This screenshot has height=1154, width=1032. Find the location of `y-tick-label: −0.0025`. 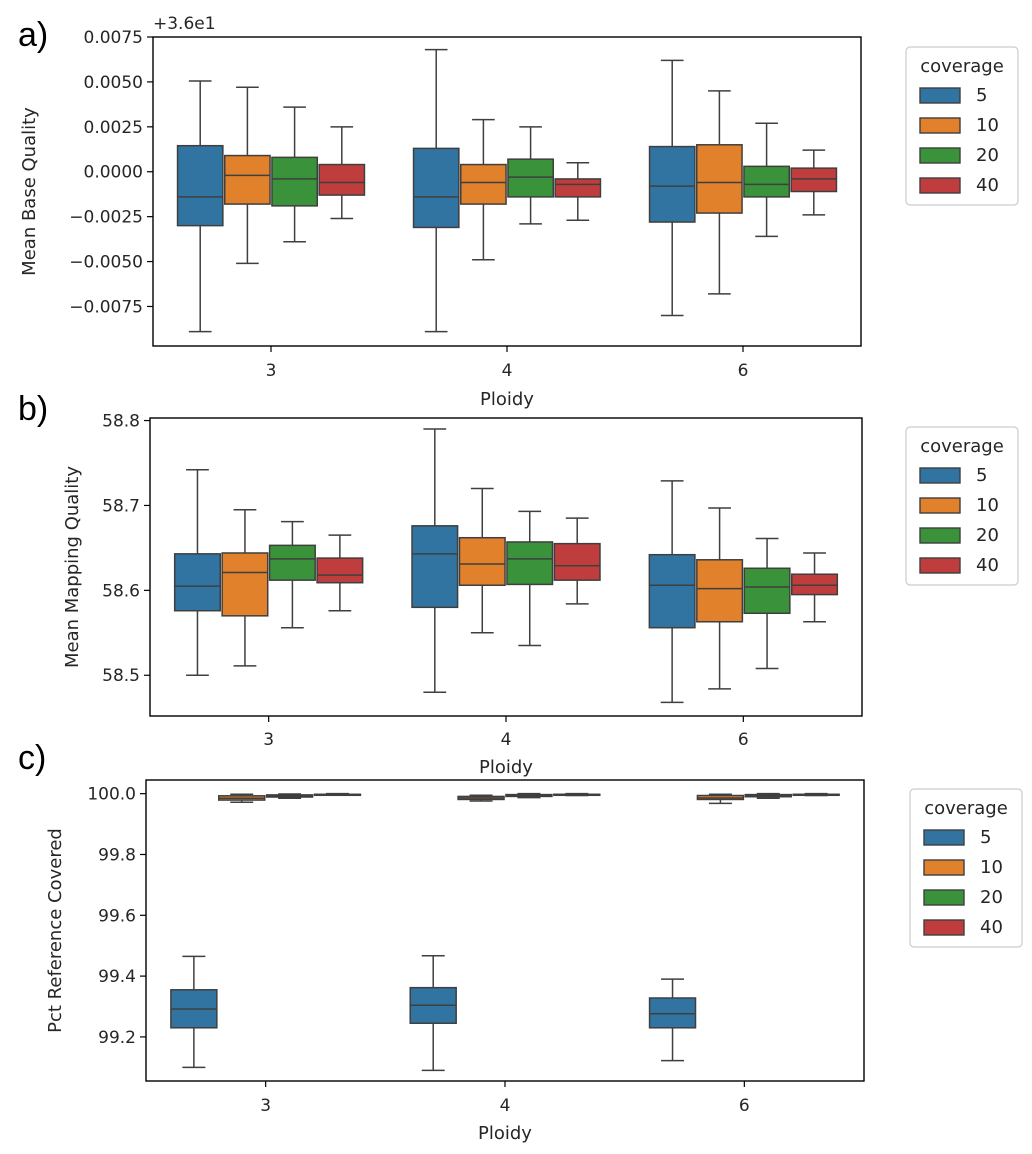

y-tick-label: −0.0025 is located at coordinates (106, 218).